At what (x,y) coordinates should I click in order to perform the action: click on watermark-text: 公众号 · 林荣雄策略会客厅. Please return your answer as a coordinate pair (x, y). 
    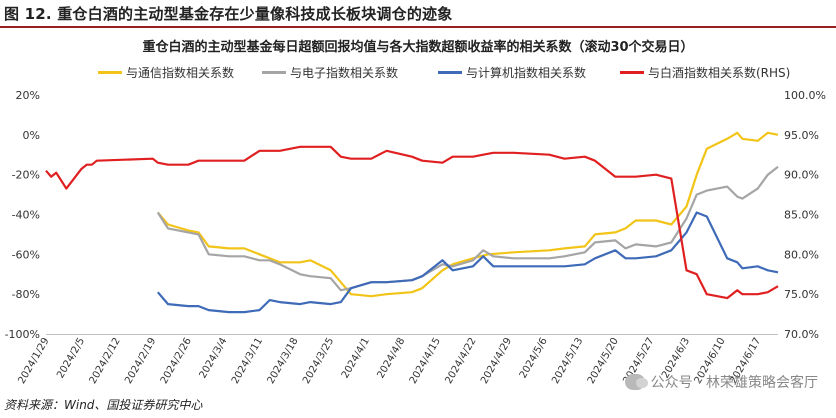
    Looking at the image, I should click on (734, 383).